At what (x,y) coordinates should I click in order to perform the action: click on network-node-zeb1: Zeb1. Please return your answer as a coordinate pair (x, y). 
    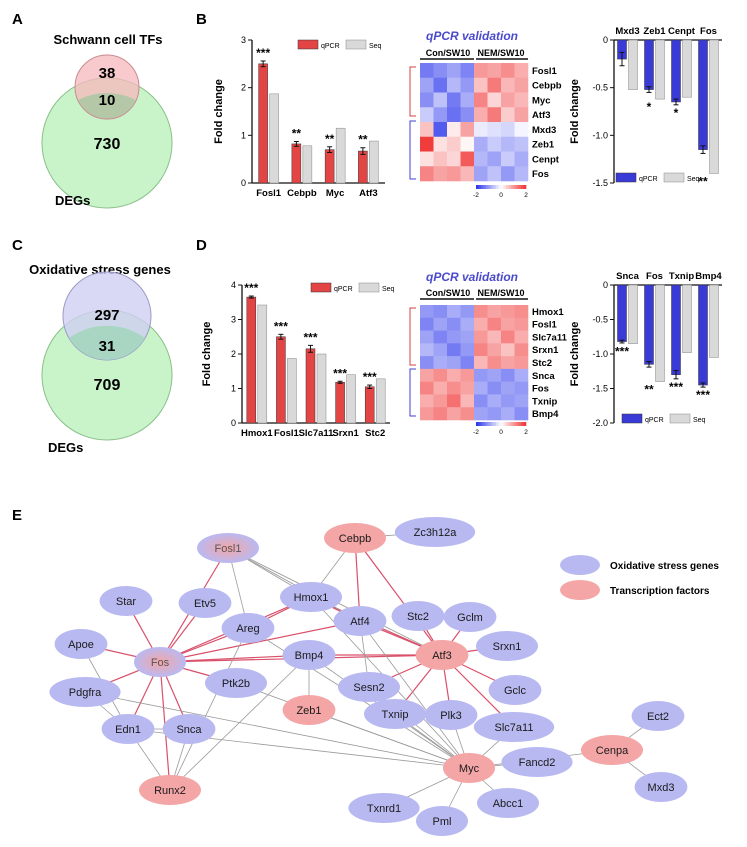
    Looking at the image, I should click on (309, 710).